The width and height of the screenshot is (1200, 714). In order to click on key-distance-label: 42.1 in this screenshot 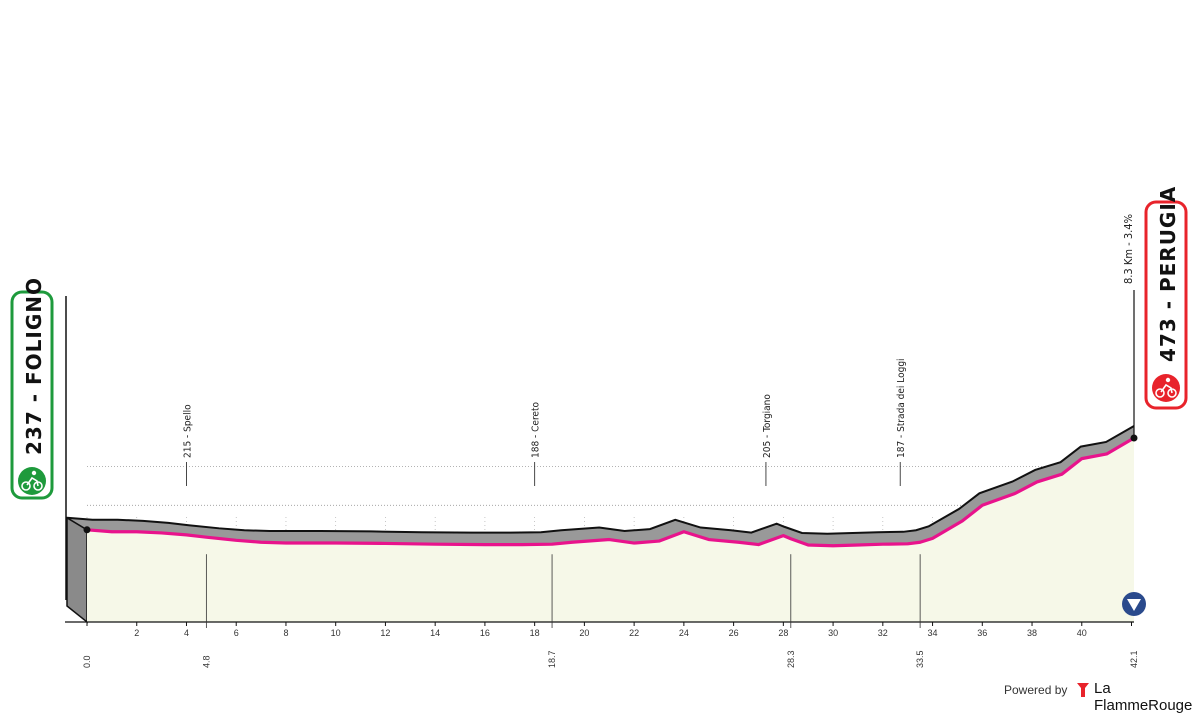, I will do `click(1134, 659)`.